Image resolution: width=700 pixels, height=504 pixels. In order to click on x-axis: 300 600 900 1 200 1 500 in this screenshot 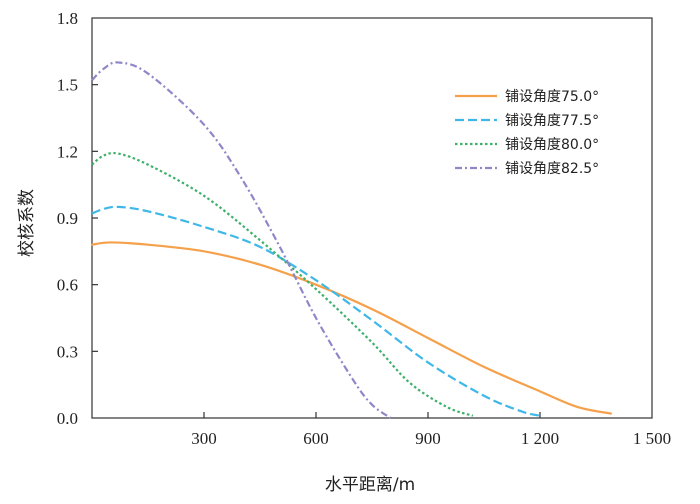, I will do `click(431, 430)`.